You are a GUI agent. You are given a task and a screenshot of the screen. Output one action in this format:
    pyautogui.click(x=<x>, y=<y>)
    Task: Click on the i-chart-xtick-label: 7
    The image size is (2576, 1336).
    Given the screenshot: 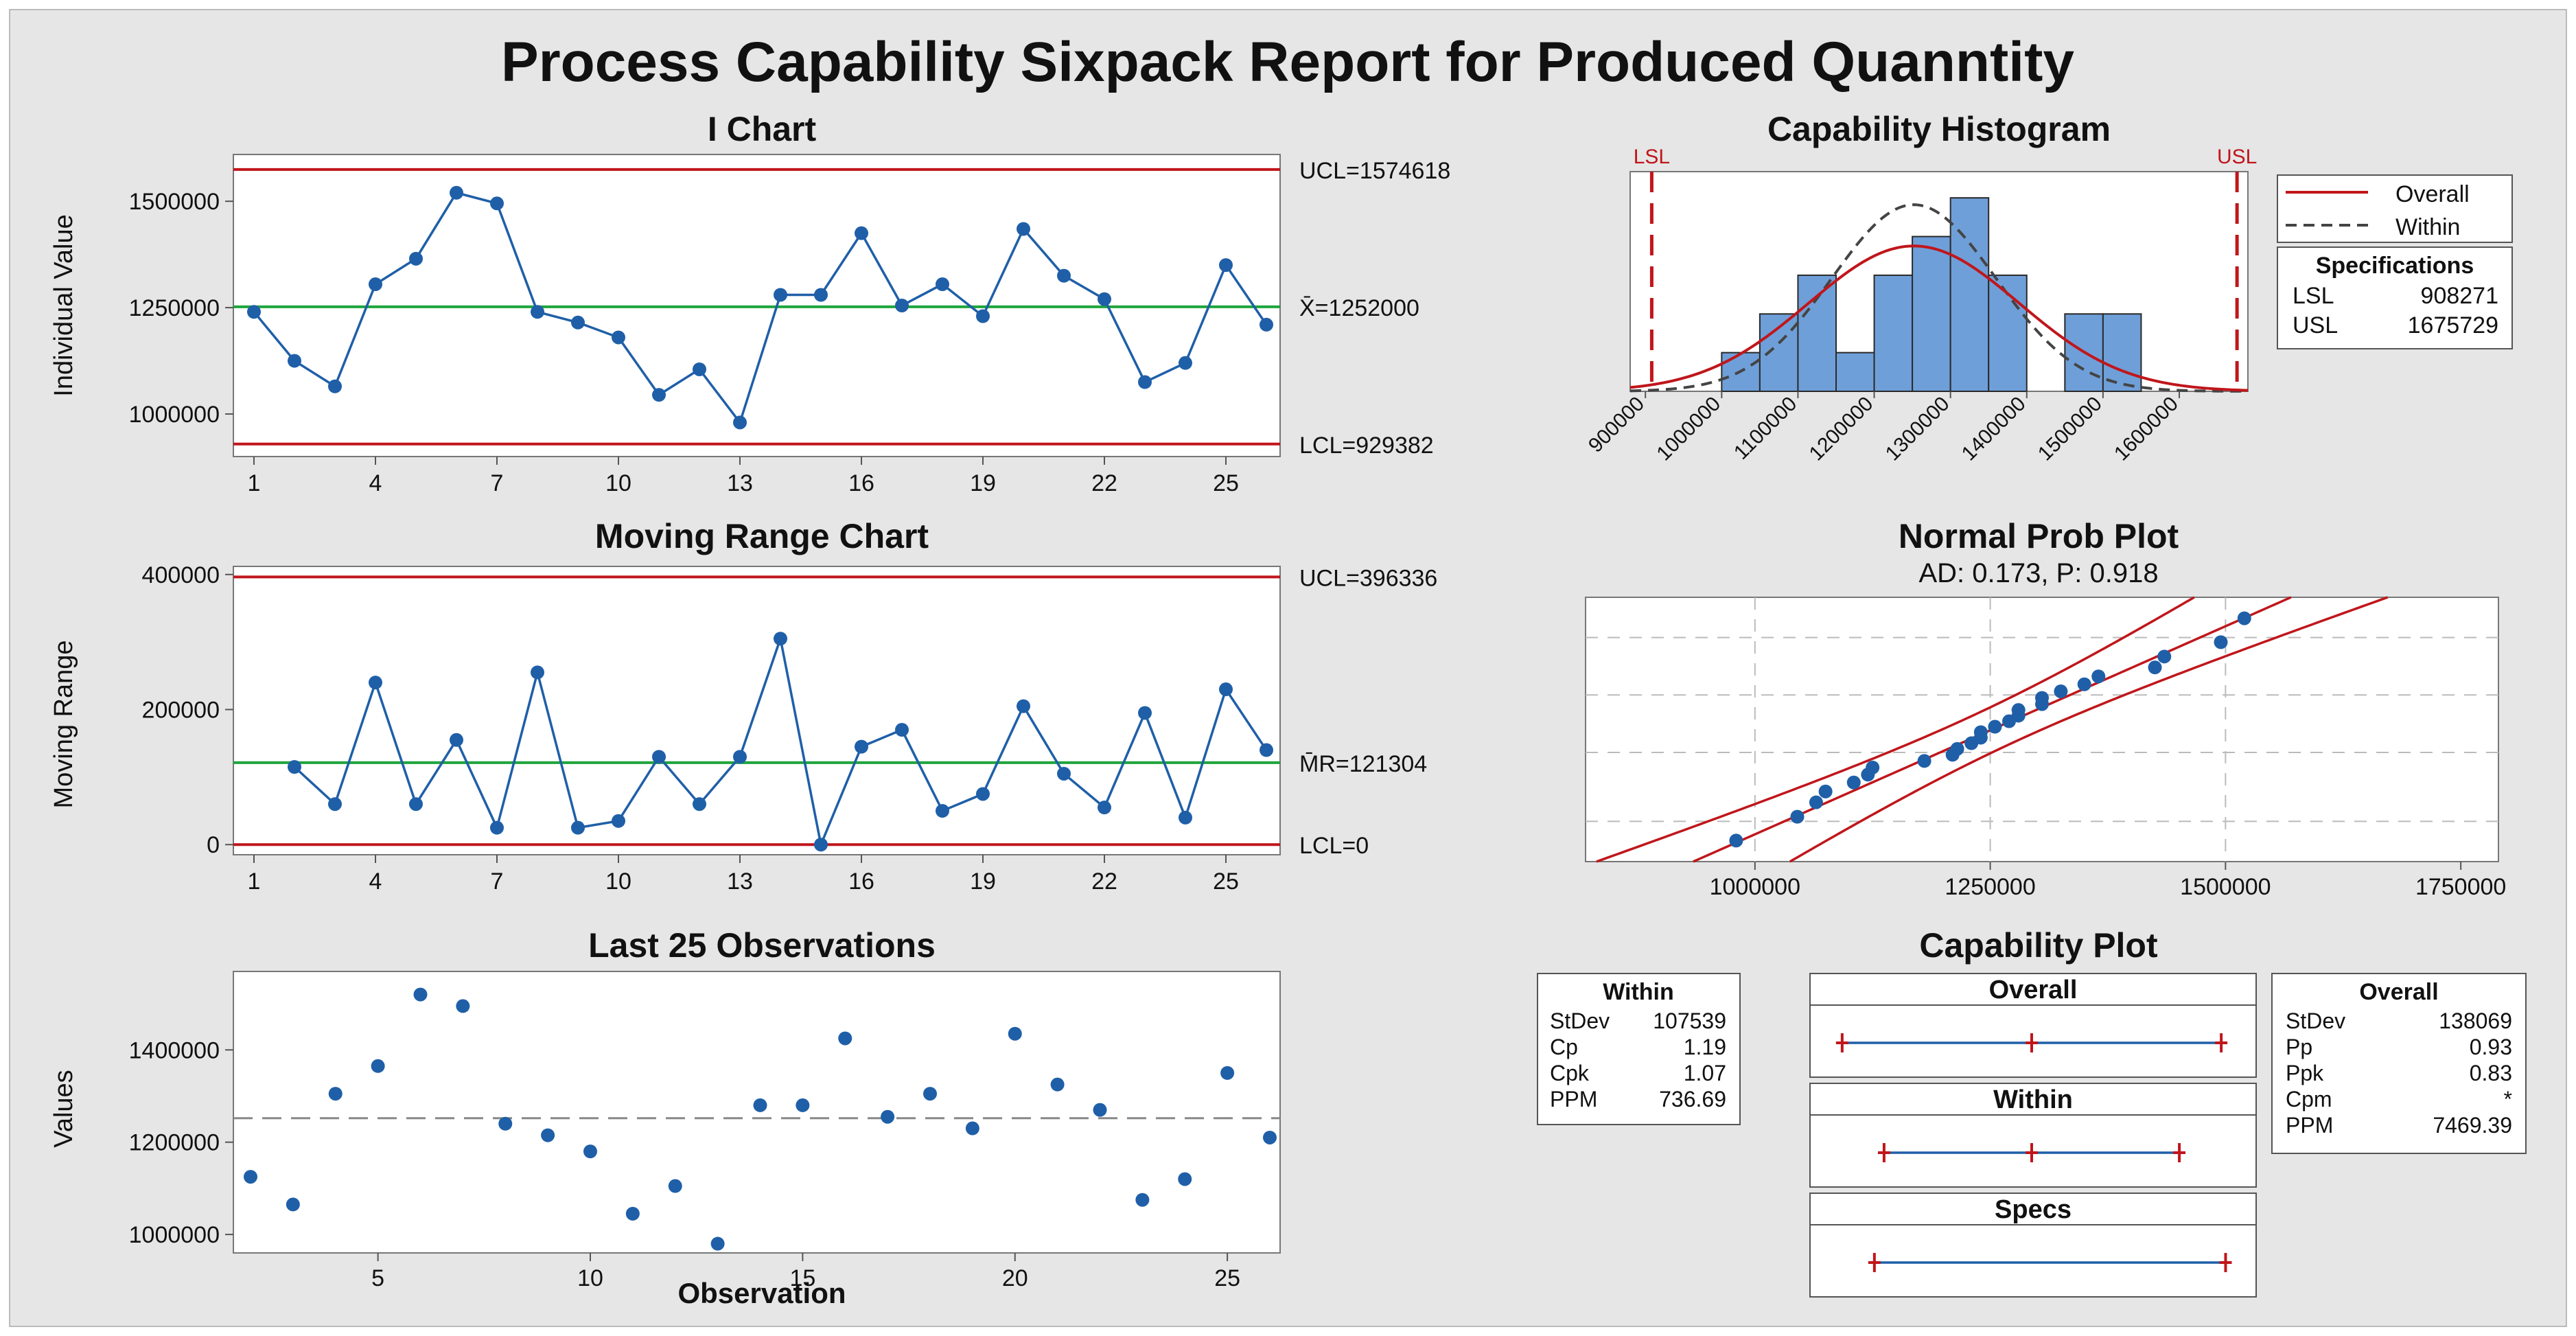 What is the action you would take?
    pyautogui.click(x=497, y=483)
    